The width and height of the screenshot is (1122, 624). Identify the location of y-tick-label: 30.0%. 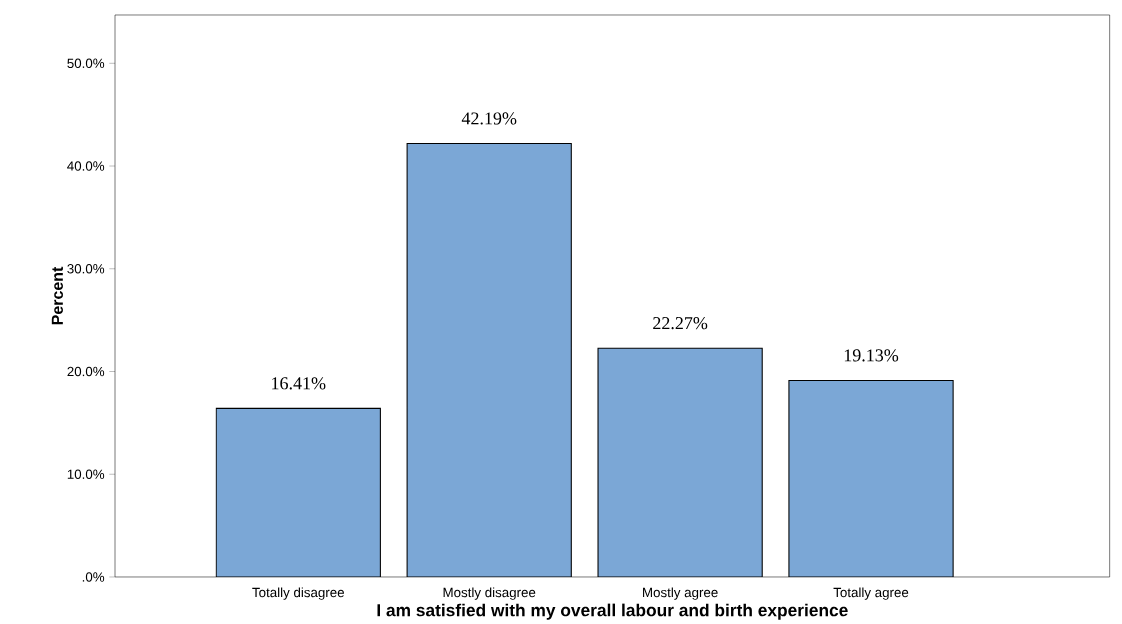
(86, 268).